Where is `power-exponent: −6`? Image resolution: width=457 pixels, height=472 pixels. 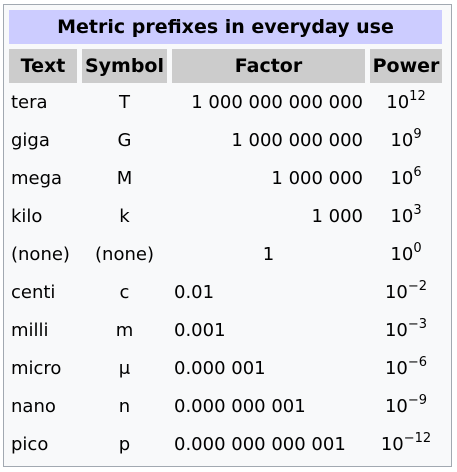
power-exponent: −6 is located at coordinates (417, 362).